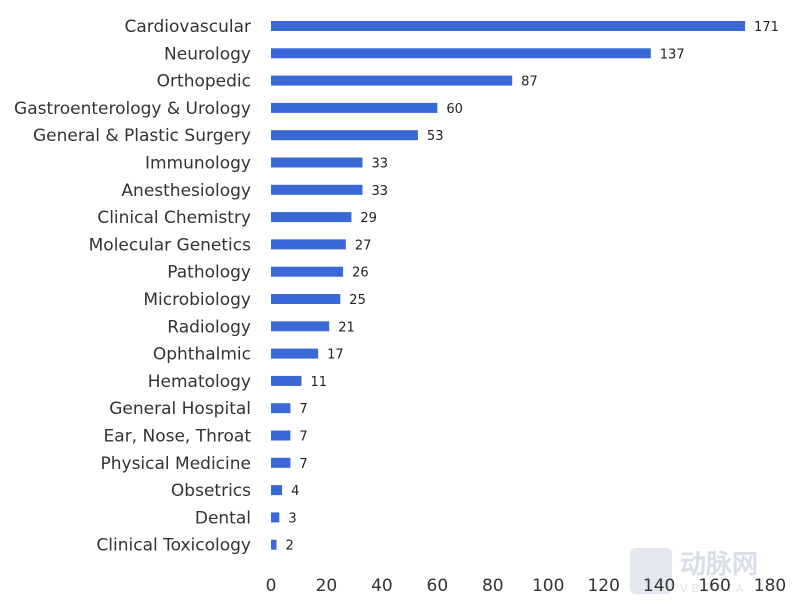 This screenshot has height=604, width=800. I want to click on data-label: 171, so click(766, 27).